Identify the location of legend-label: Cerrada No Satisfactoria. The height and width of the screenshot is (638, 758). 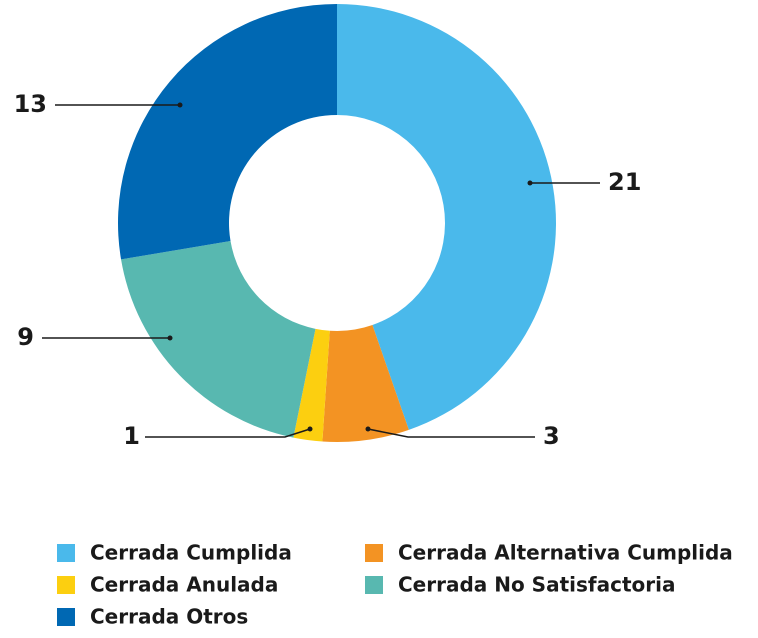
(536, 585).